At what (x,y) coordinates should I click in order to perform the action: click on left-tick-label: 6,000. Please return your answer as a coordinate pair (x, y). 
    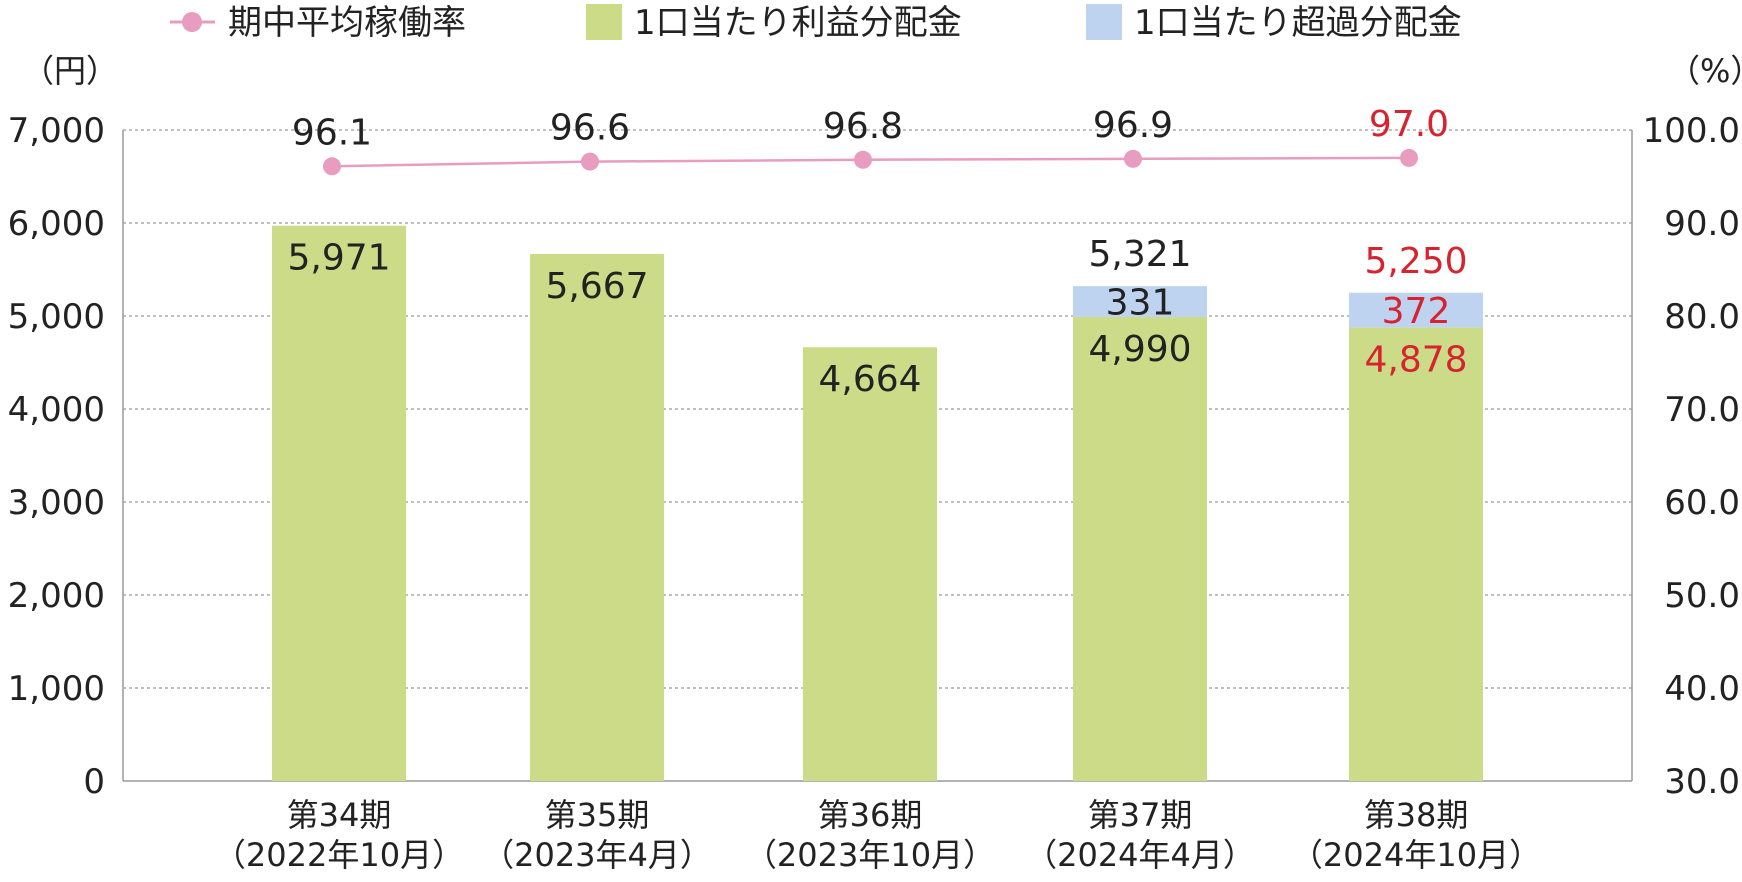
    Looking at the image, I should click on (56, 224).